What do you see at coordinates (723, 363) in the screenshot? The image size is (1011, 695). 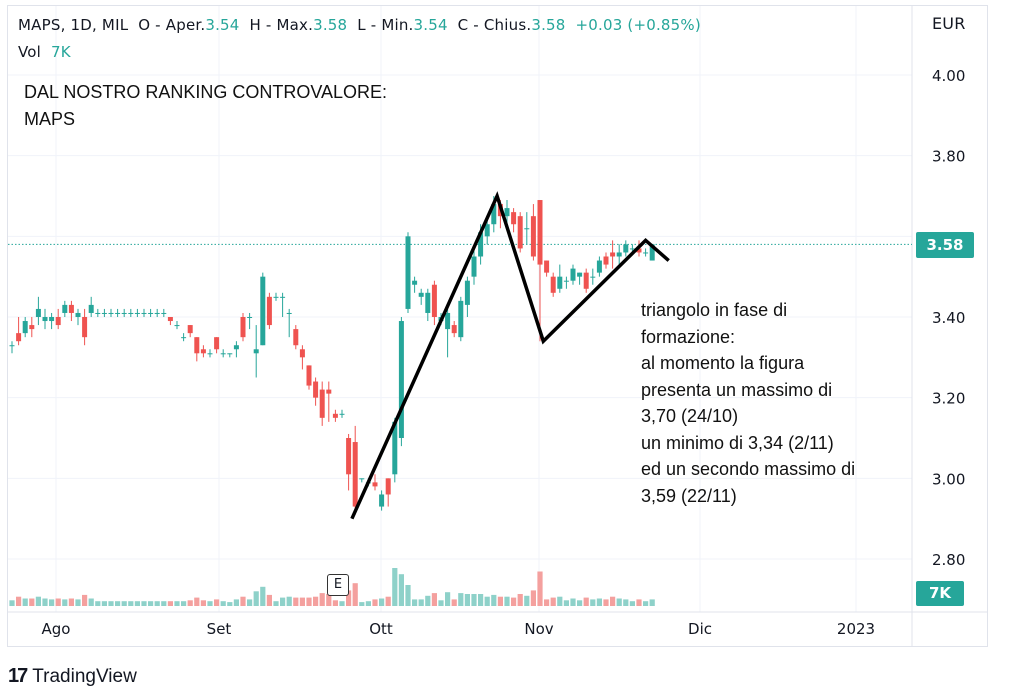 I see `annotation-line: al momento la figura` at bounding box center [723, 363].